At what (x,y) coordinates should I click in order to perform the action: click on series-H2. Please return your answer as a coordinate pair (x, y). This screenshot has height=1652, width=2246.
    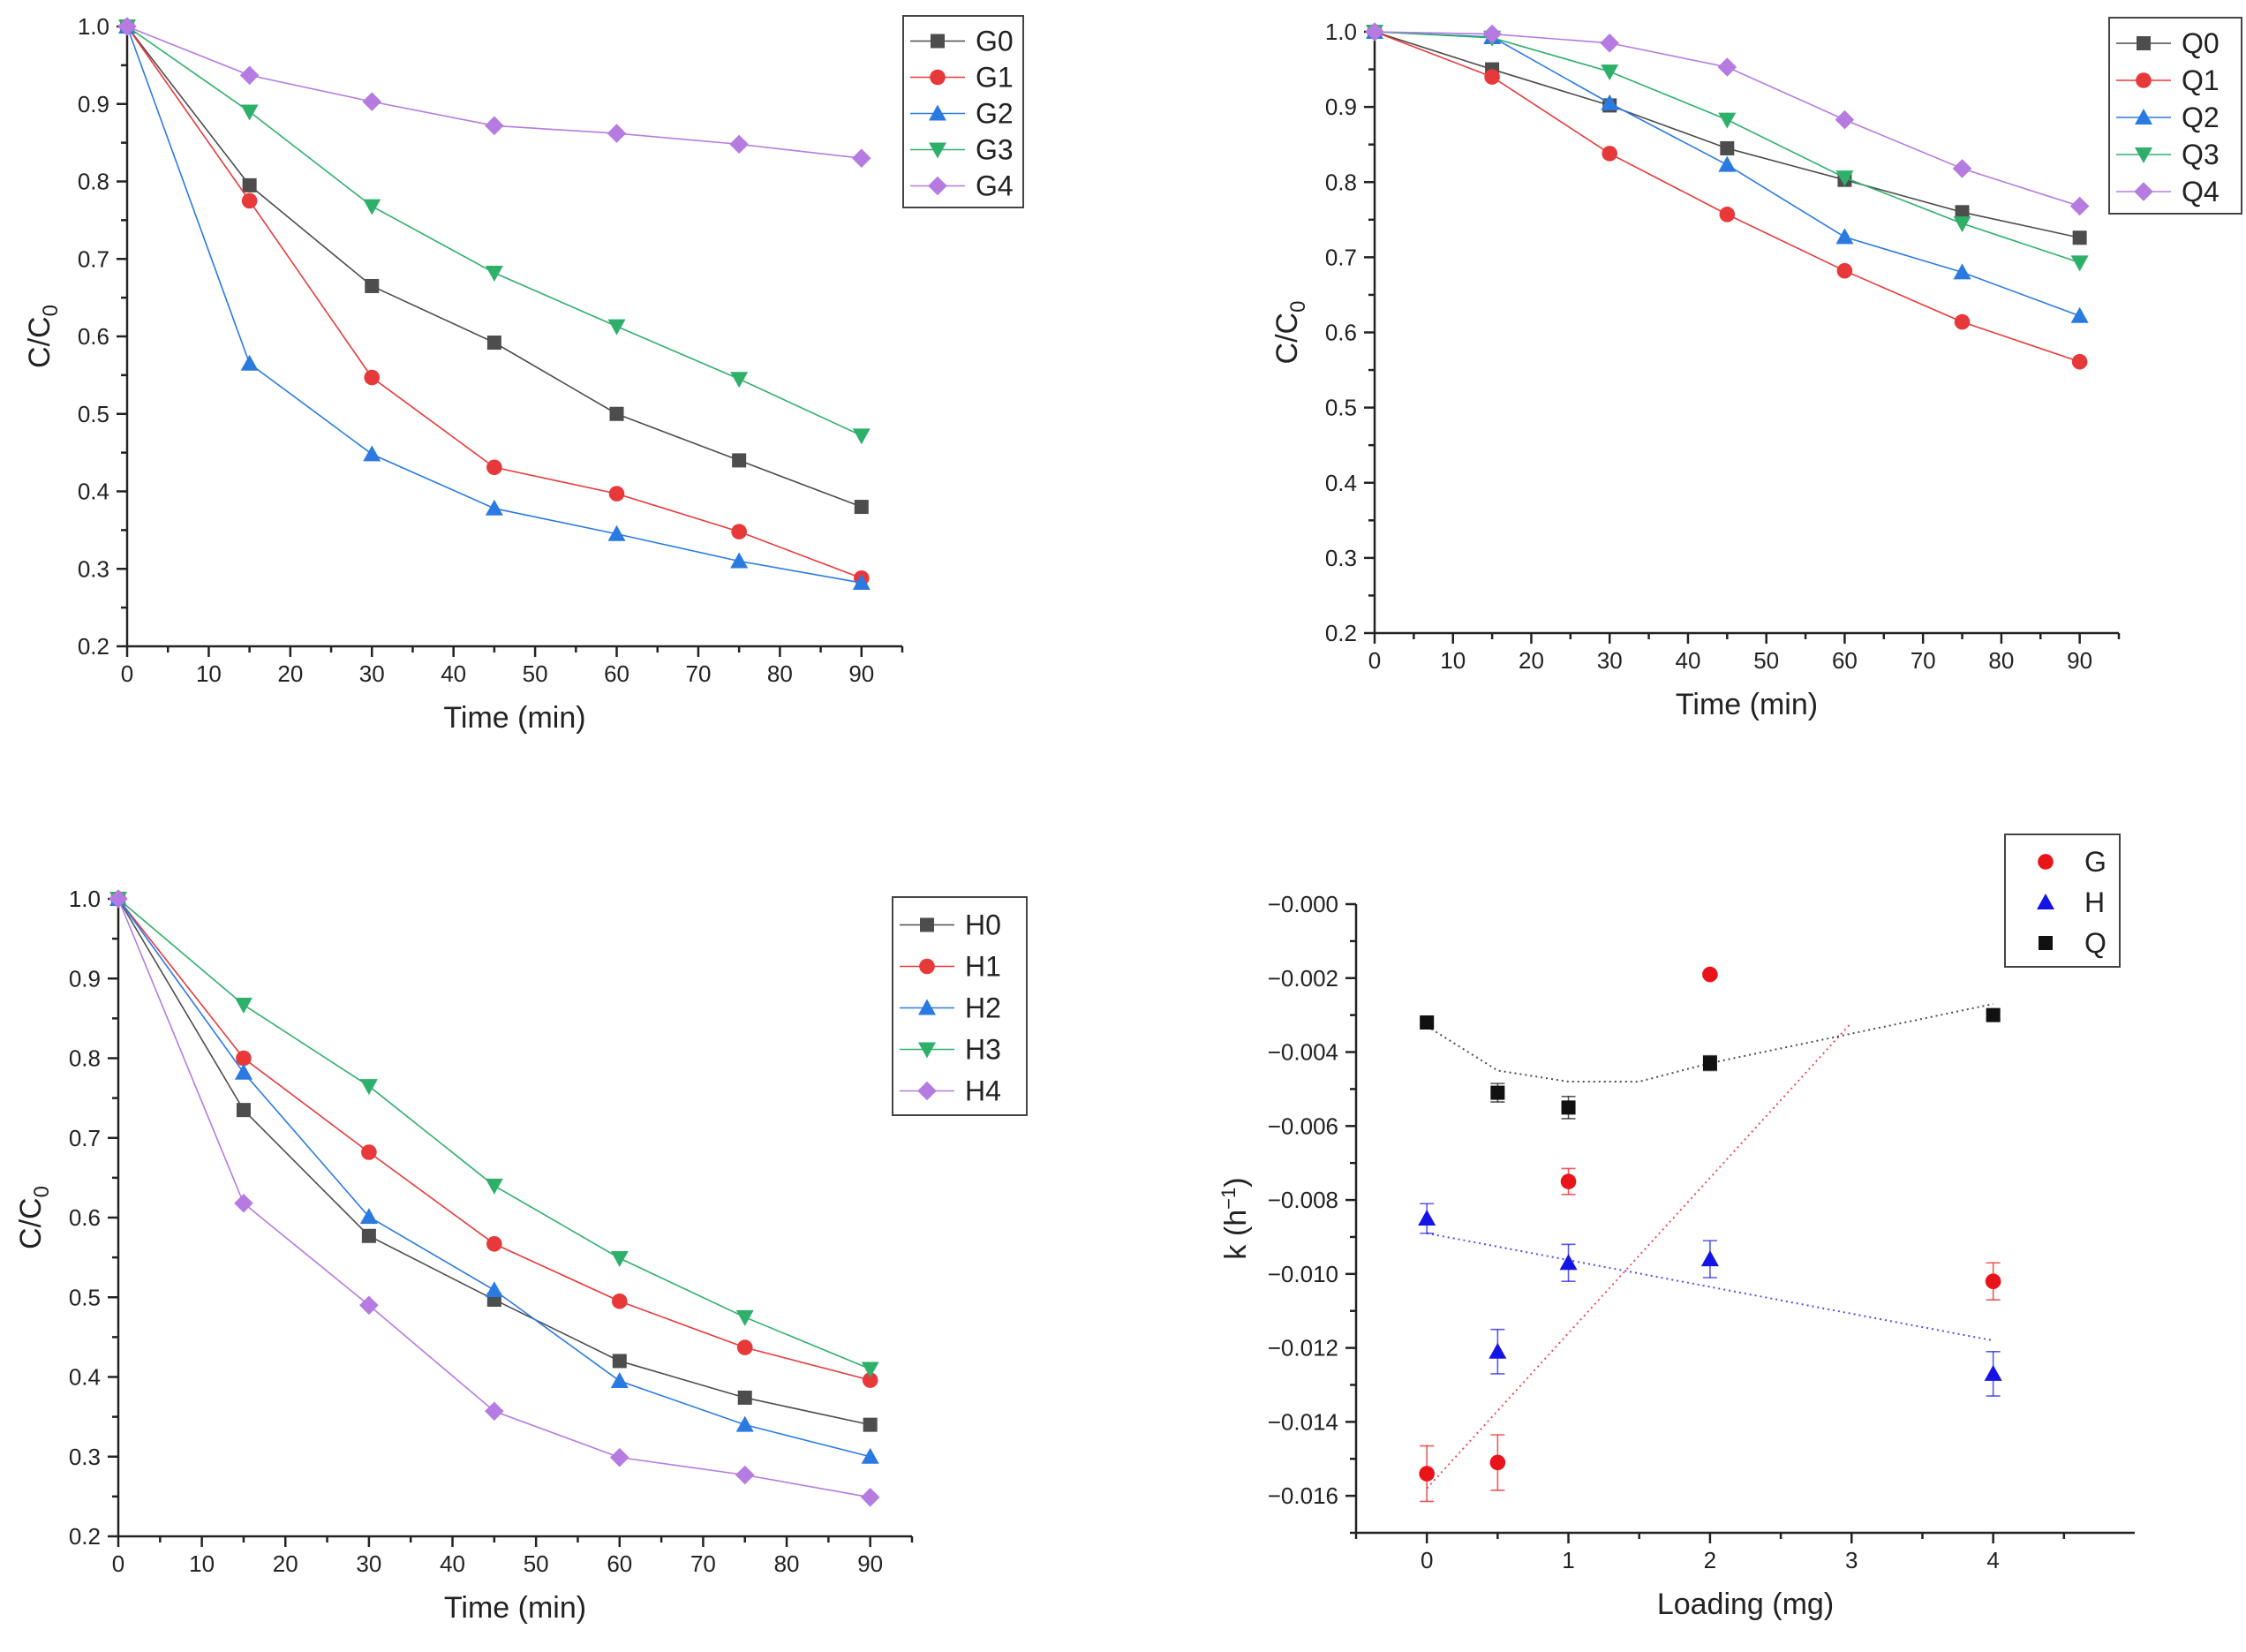
    Looking at the image, I should click on (494, 1177).